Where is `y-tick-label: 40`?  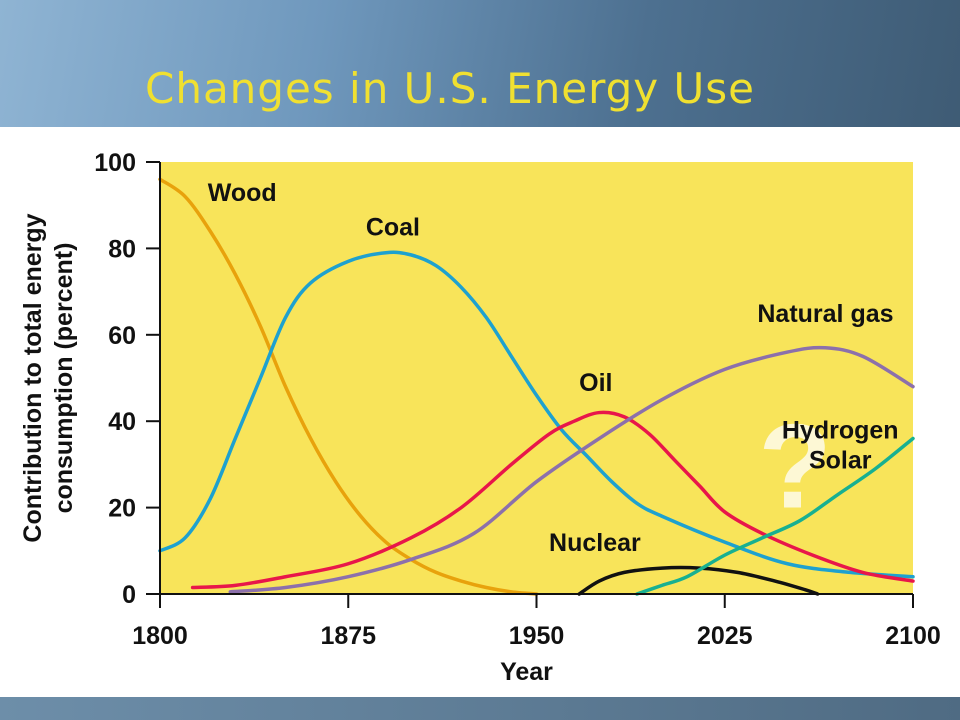
y-tick-label: 40 is located at coordinates (122, 422).